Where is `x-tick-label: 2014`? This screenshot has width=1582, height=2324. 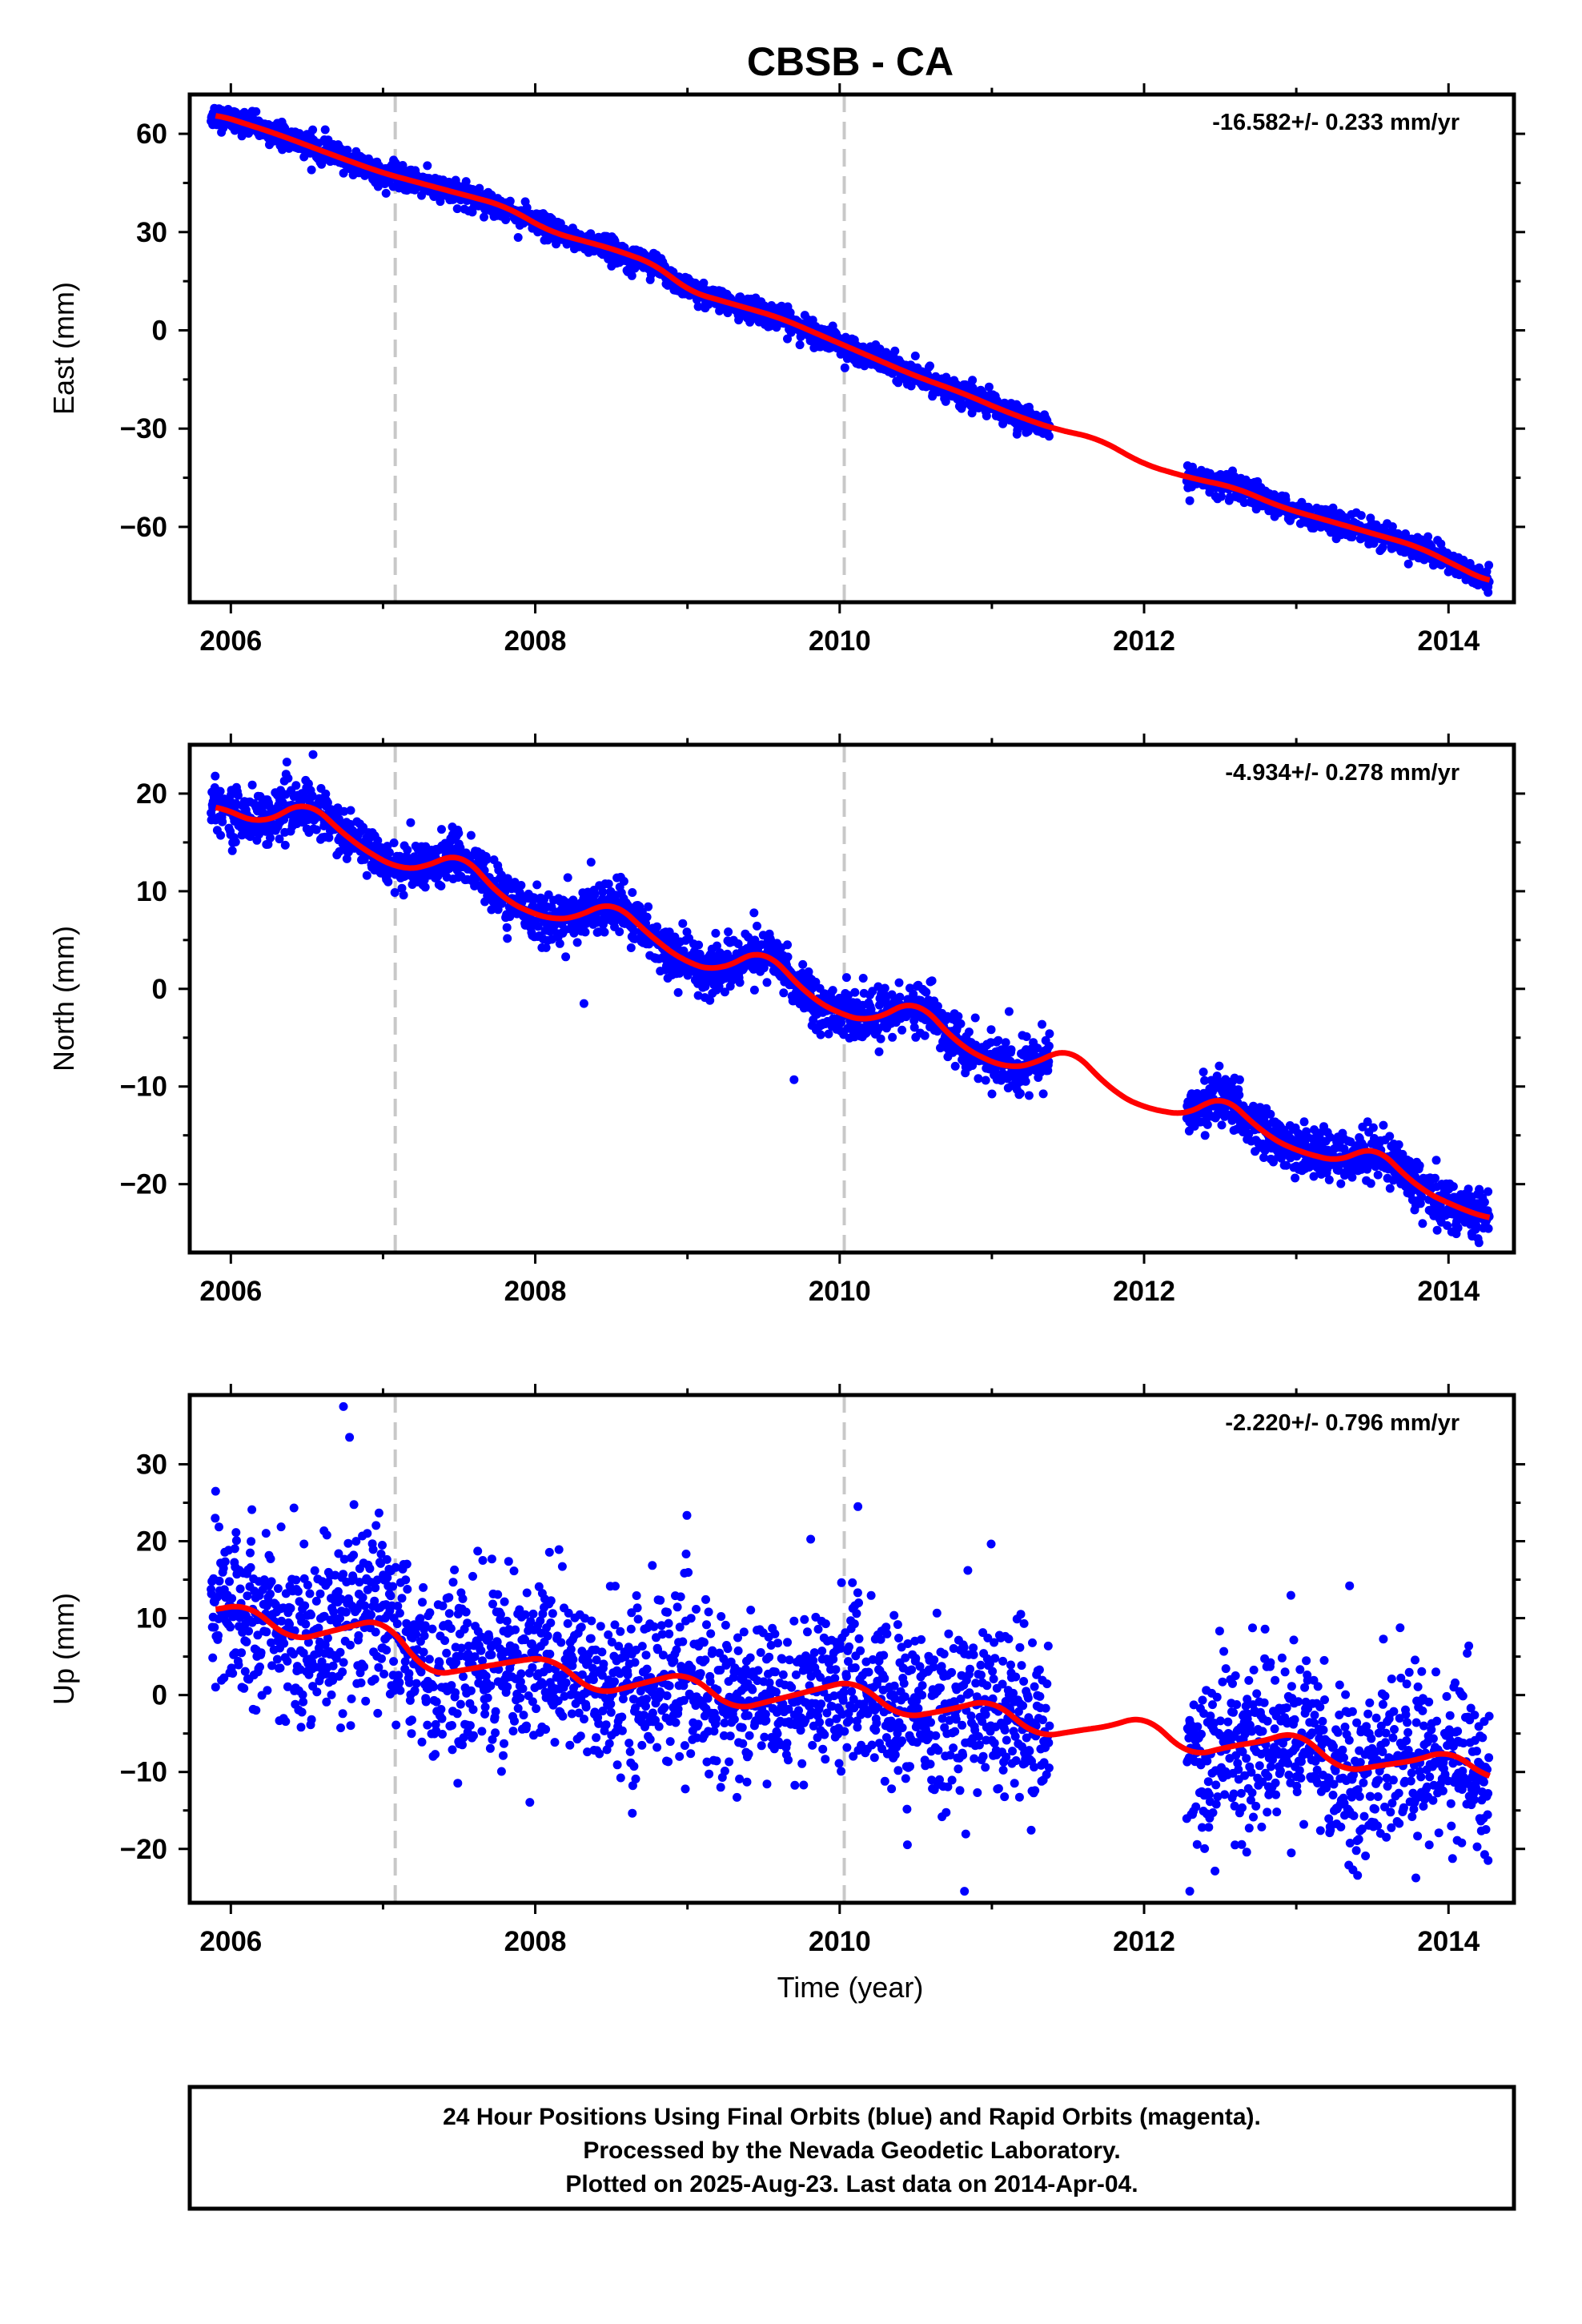
x-tick-label: 2014 is located at coordinates (1448, 641).